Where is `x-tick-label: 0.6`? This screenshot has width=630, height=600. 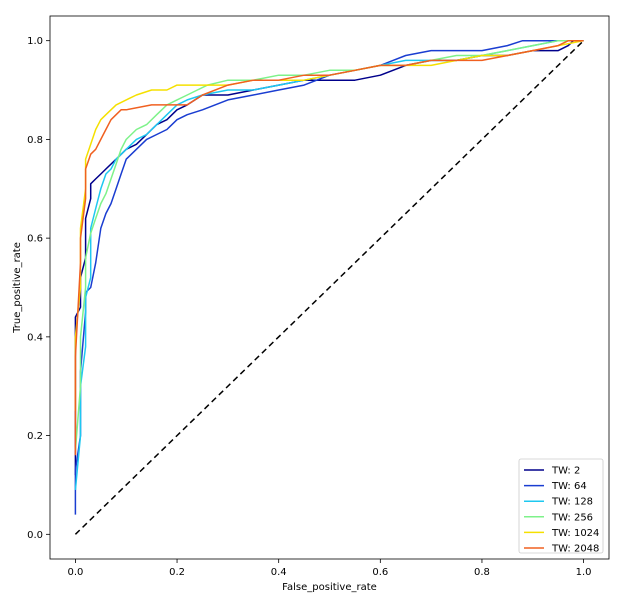 x-tick-label: 0.6 is located at coordinates (380, 572).